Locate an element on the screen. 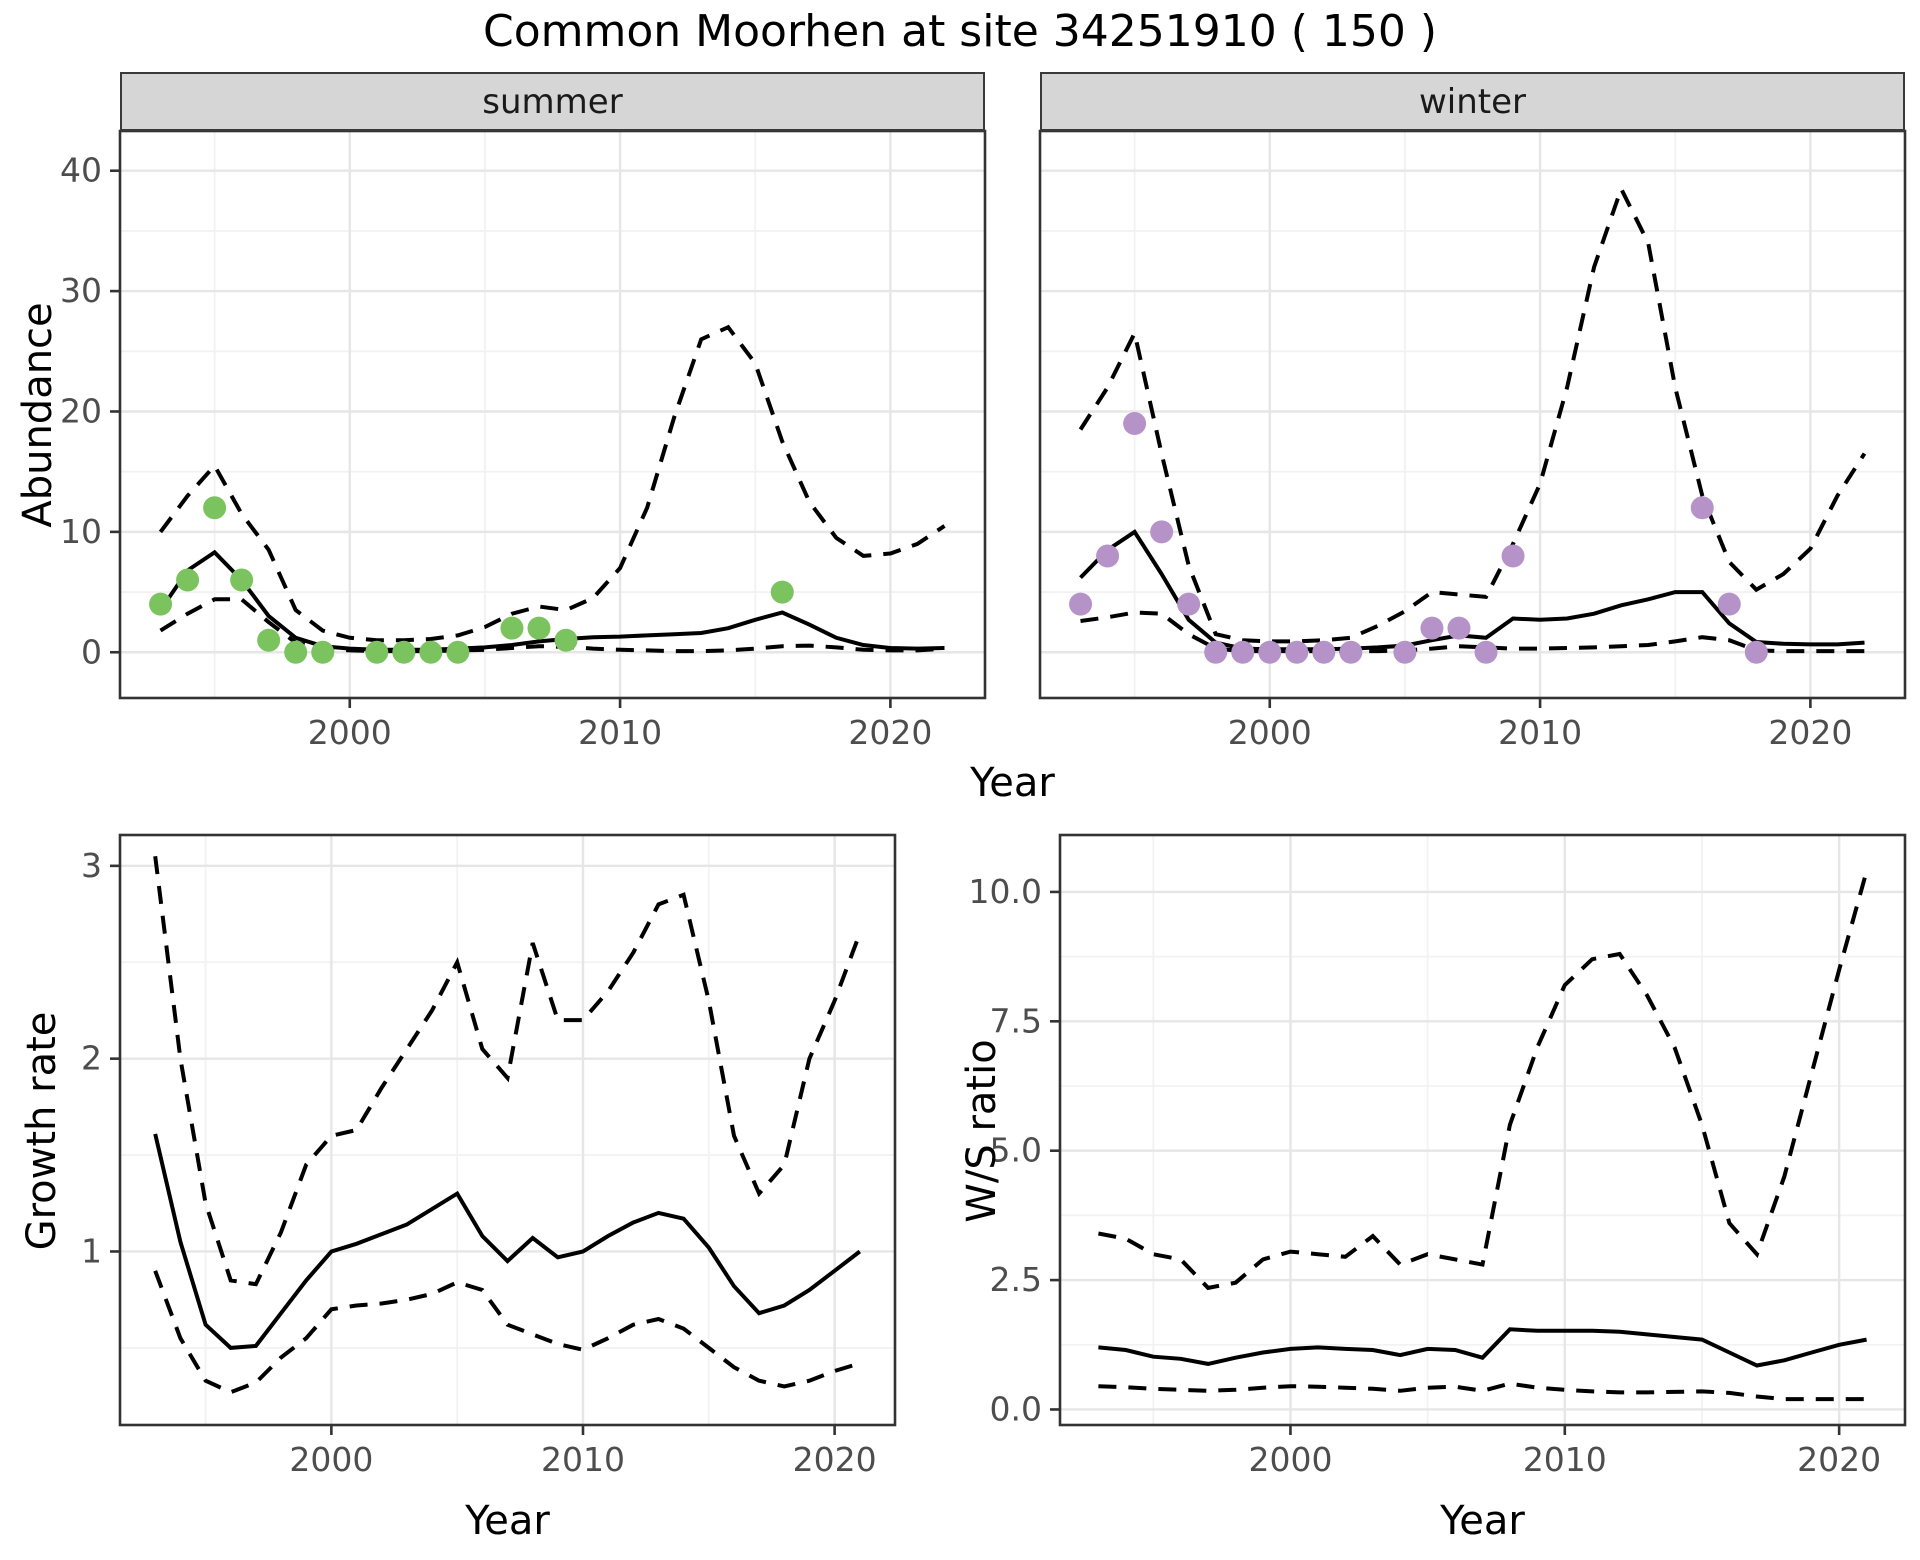 The width and height of the screenshot is (1920, 1560). y-tick-label: 3 is located at coordinates (91, 865).